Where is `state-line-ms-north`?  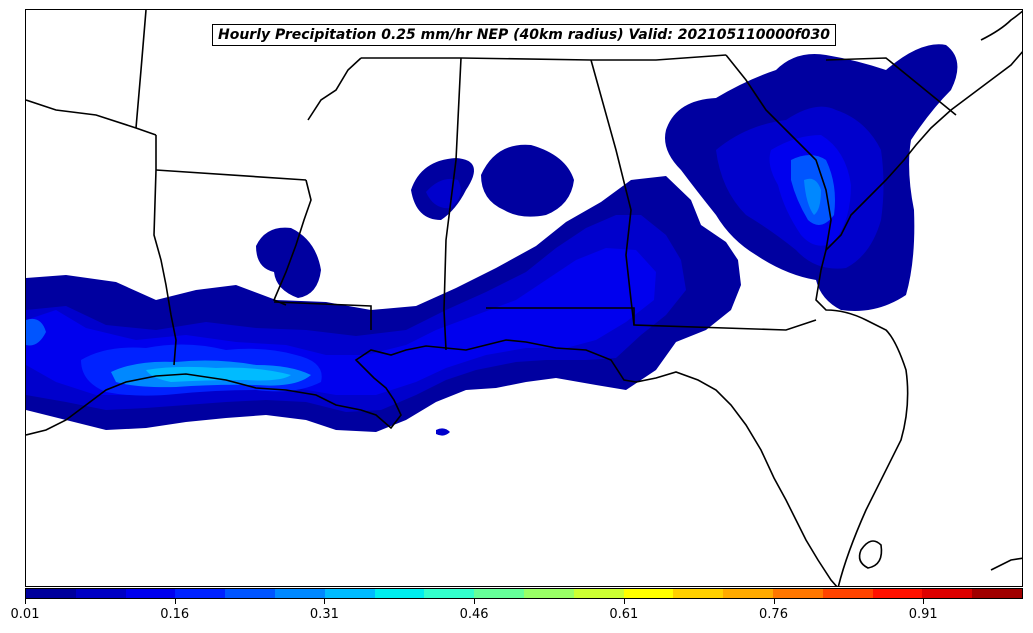 state-line-ms-north is located at coordinates (334, 89).